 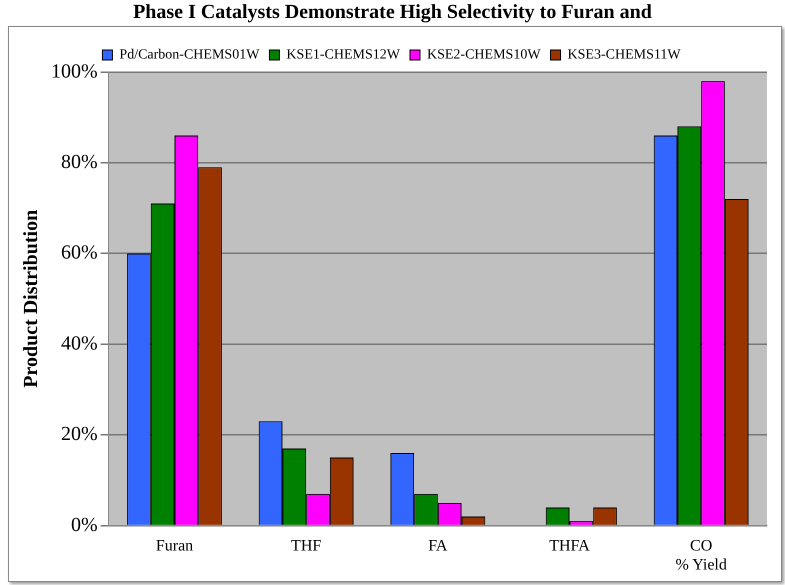 I want to click on y-tick-label: 80%, so click(x=79, y=161).